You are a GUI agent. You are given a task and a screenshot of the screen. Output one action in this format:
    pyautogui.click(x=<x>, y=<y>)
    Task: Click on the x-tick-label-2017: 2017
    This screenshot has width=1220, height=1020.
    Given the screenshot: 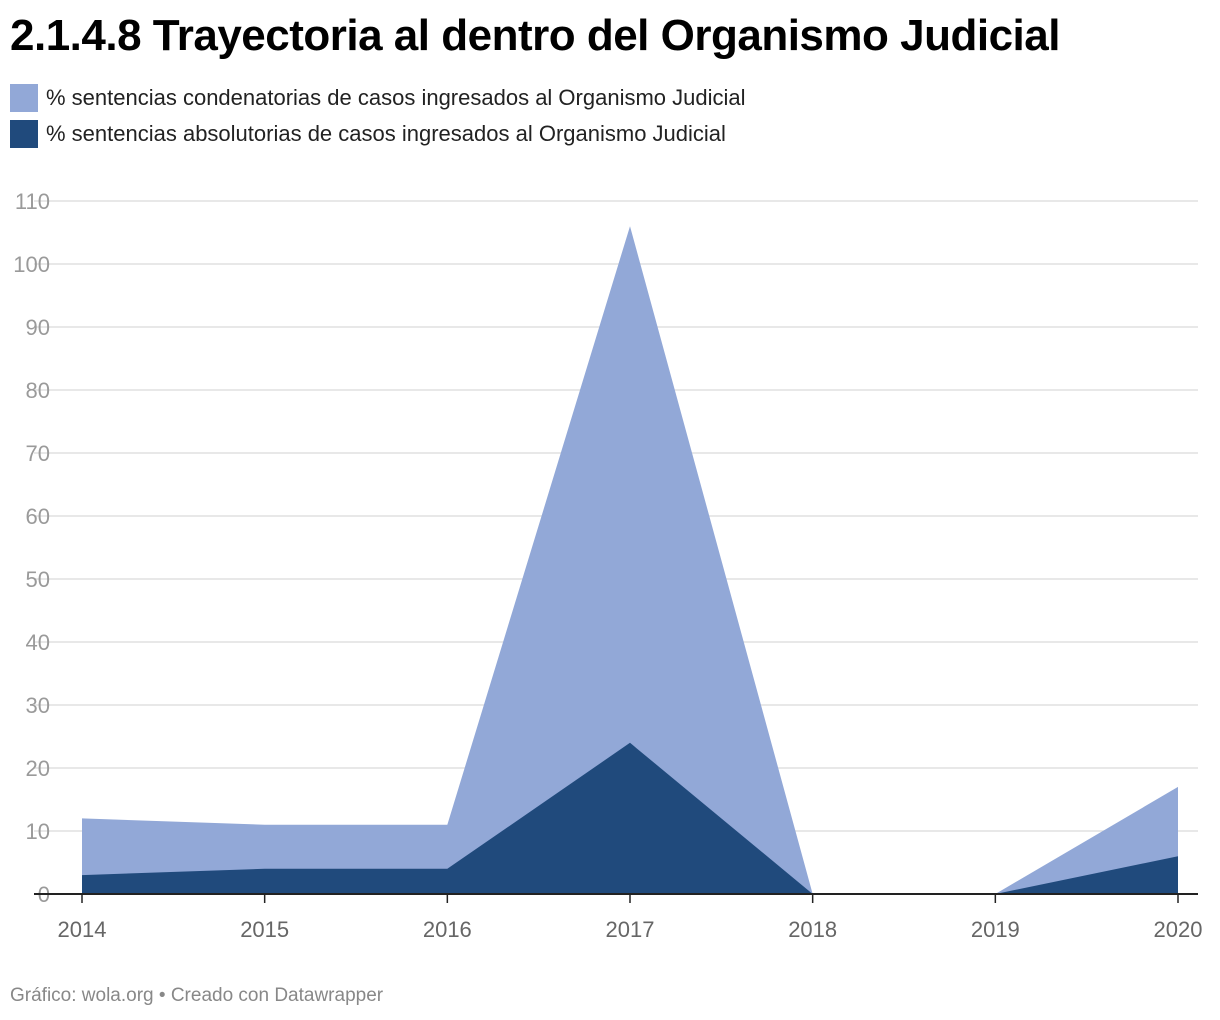 What is the action you would take?
    pyautogui.click(x=630, y=929)
    